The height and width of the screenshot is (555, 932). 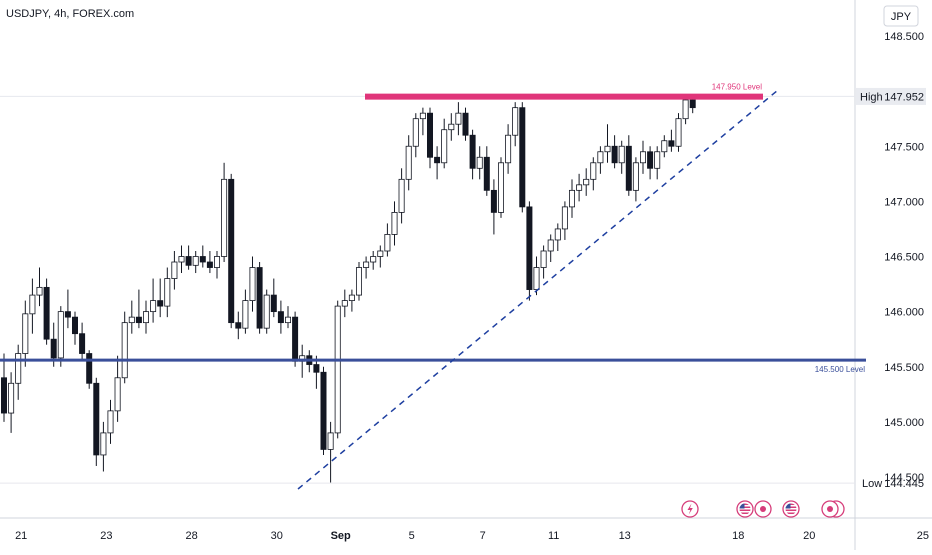 I want to click on price-tick-label: 147.500, so click(x=904, y=147).